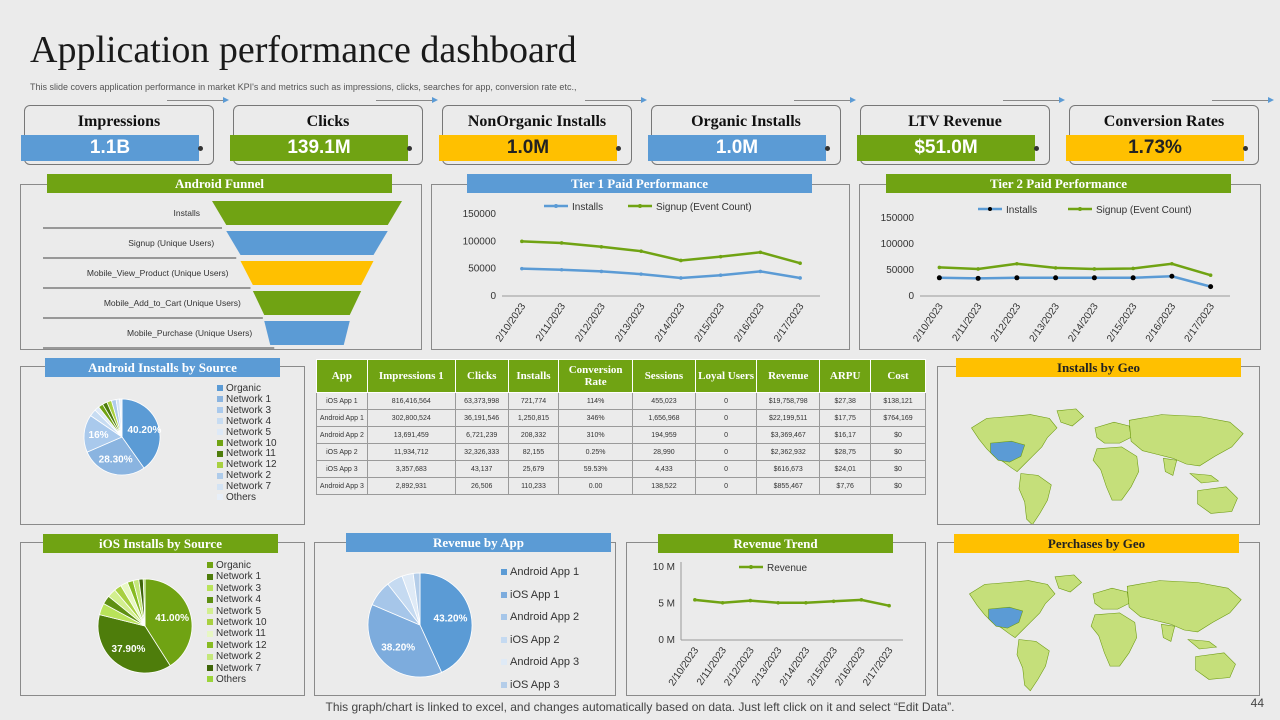 This screenshot has height=720, width=1280. Describe the element at coordinates (116, 445) in the screenshot. I see `android-src-pie-chart: 40.20% 28.30% 16%` at that location.